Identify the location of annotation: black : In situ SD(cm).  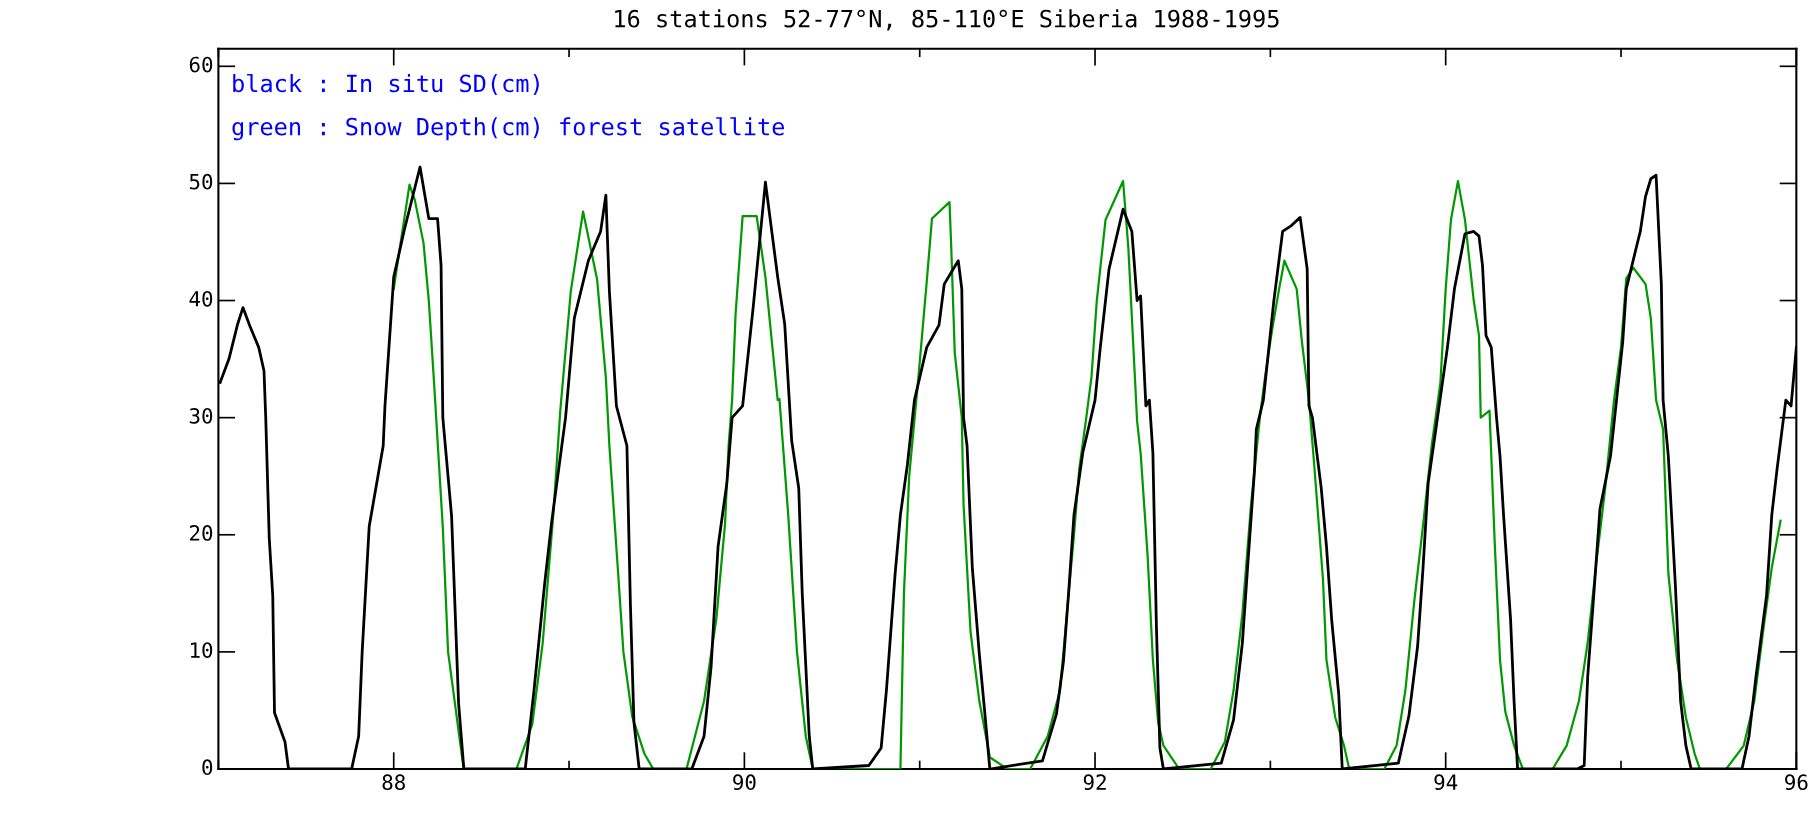
(386, 84).